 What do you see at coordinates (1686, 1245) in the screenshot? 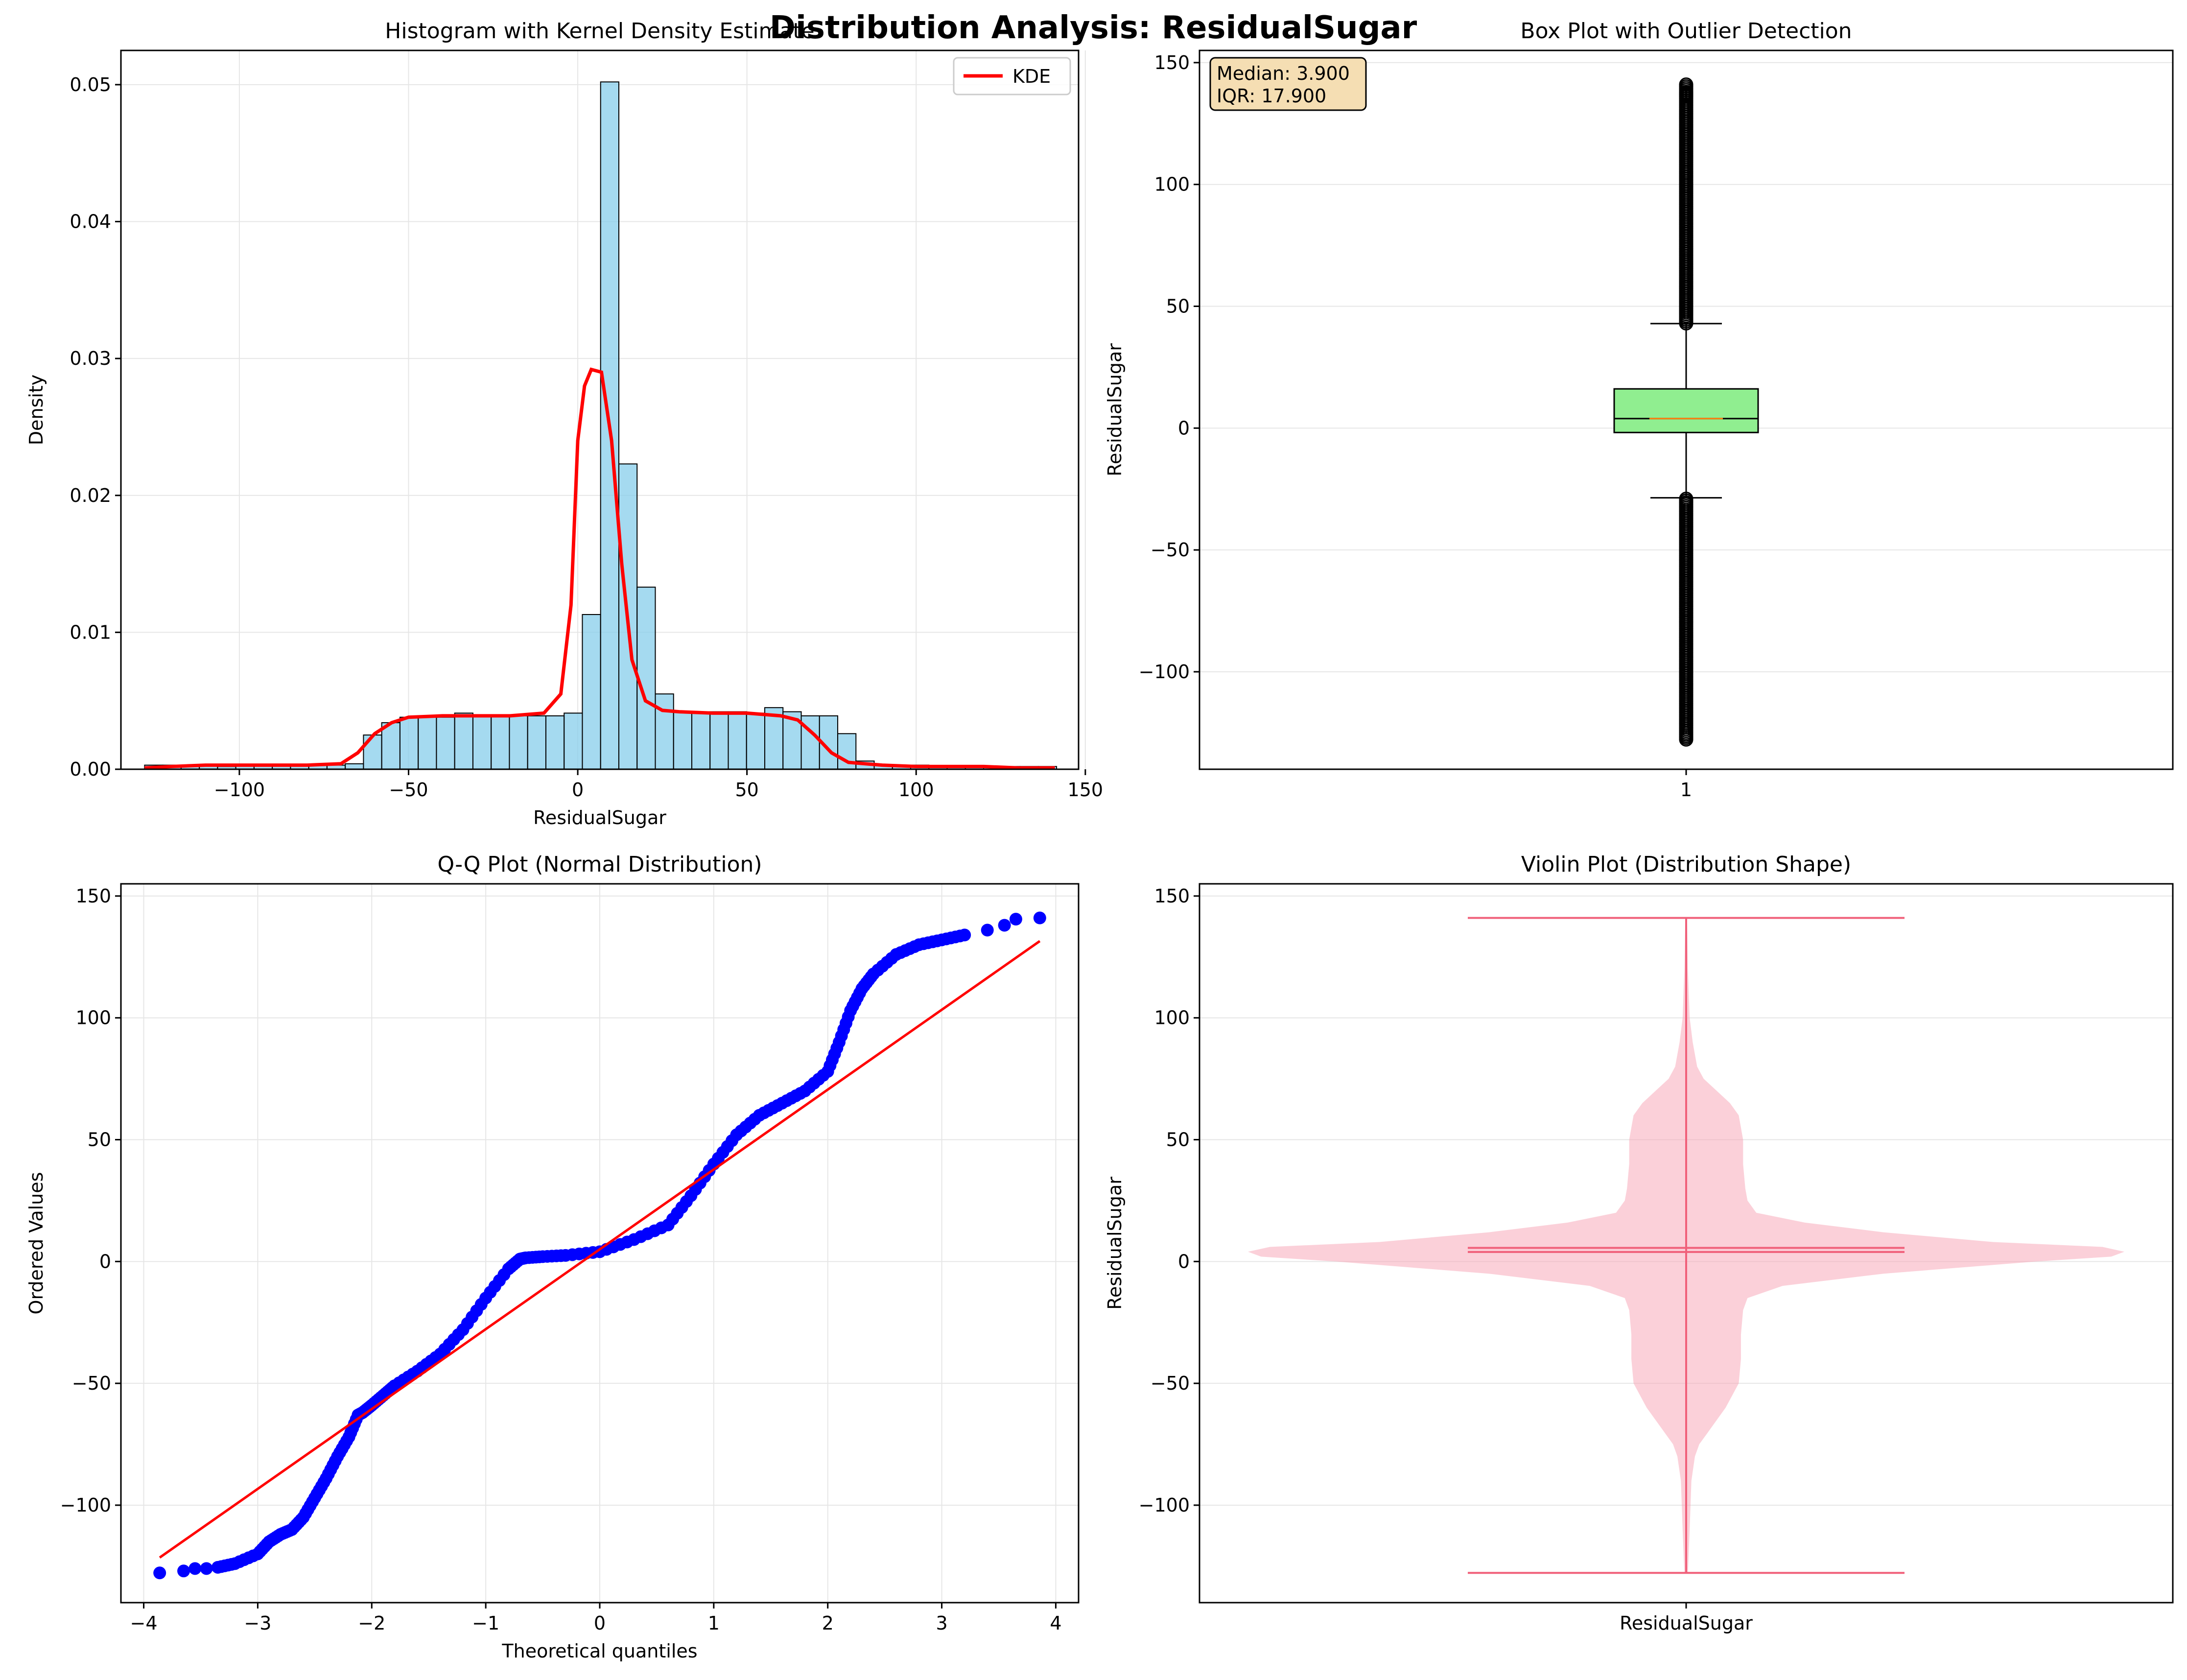
I see `violin-lines` at bounding box center [1686, 1245].